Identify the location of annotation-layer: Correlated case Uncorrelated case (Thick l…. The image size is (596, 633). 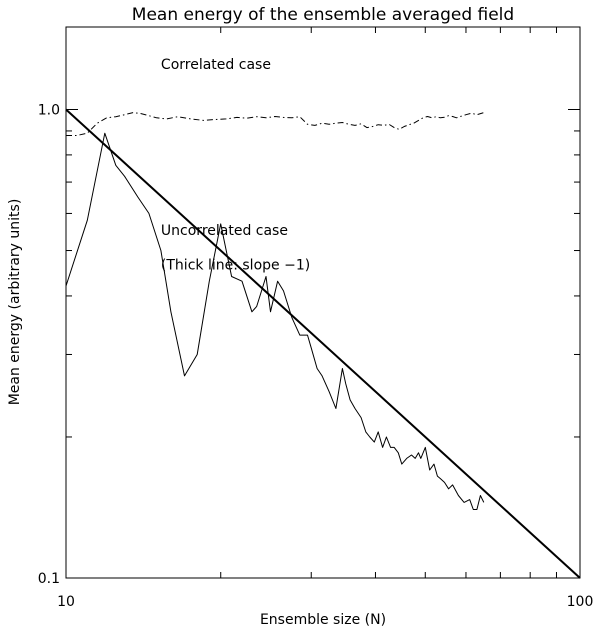
(235, 165).